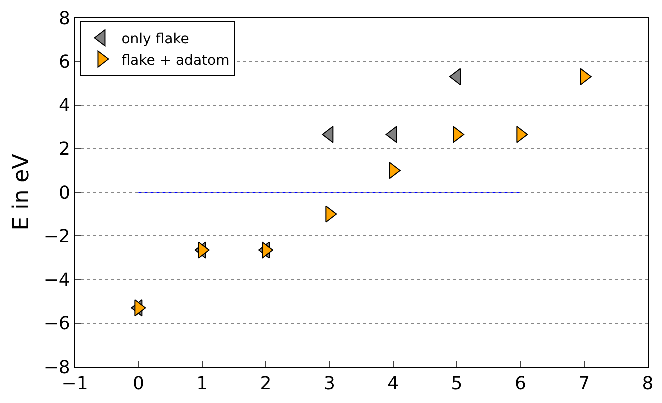 This screenshot has width=662, height=403. Describe the element at coordinates (22, 192) in the screenshot. I see `y-axis-title: E in eV` at that location.